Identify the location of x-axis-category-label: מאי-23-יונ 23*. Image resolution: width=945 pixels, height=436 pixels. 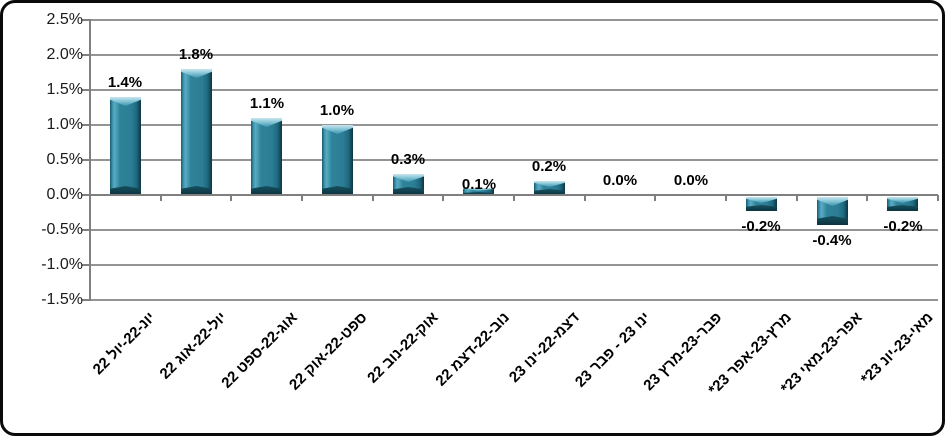
(898, 348).